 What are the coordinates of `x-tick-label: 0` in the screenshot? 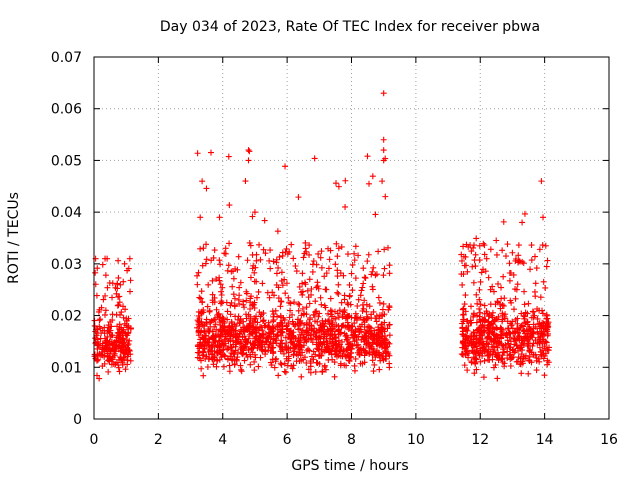 It's located at (94, 440).